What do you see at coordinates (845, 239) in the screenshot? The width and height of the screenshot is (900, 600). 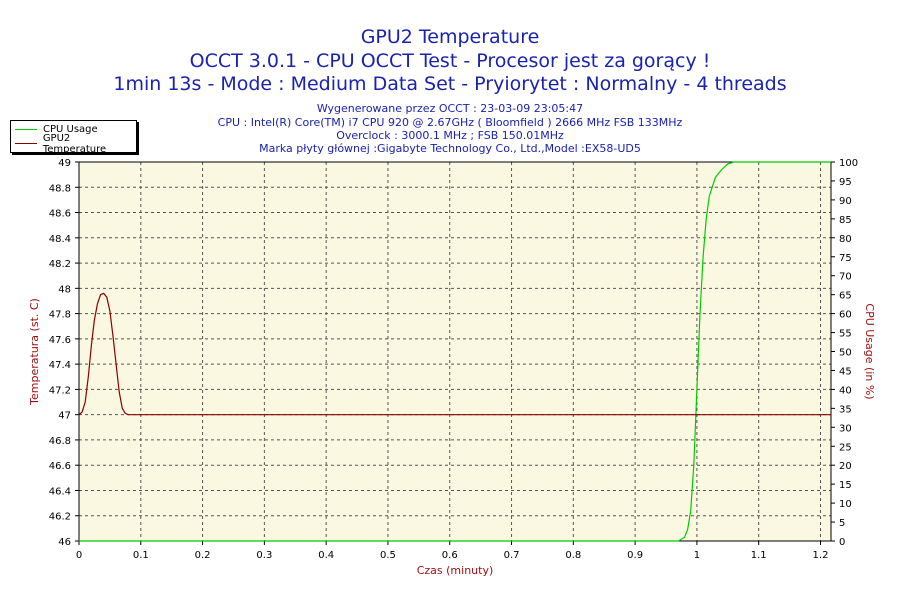 I see `y-right-tick-label: 80` at bounding box center [845, 239].